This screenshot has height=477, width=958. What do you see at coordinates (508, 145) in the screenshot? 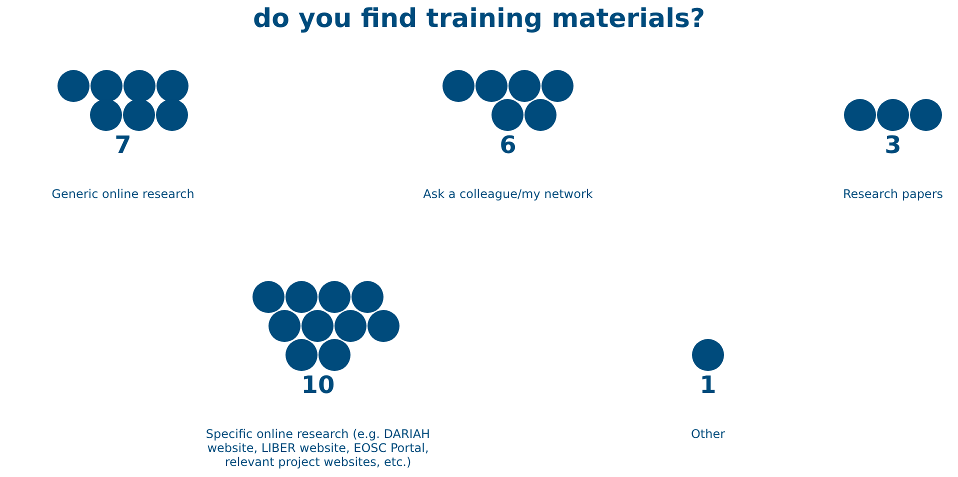
I see `data-label: 6` at bounding box center [508, 145].